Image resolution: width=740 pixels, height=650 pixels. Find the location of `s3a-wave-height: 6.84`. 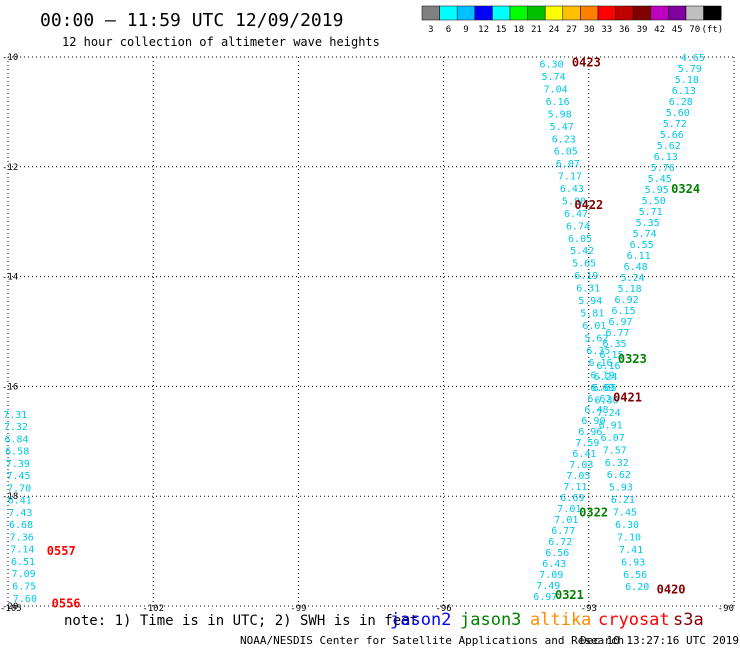

s3a-wave-height: 6.84 is located at coordinates (17, 439).